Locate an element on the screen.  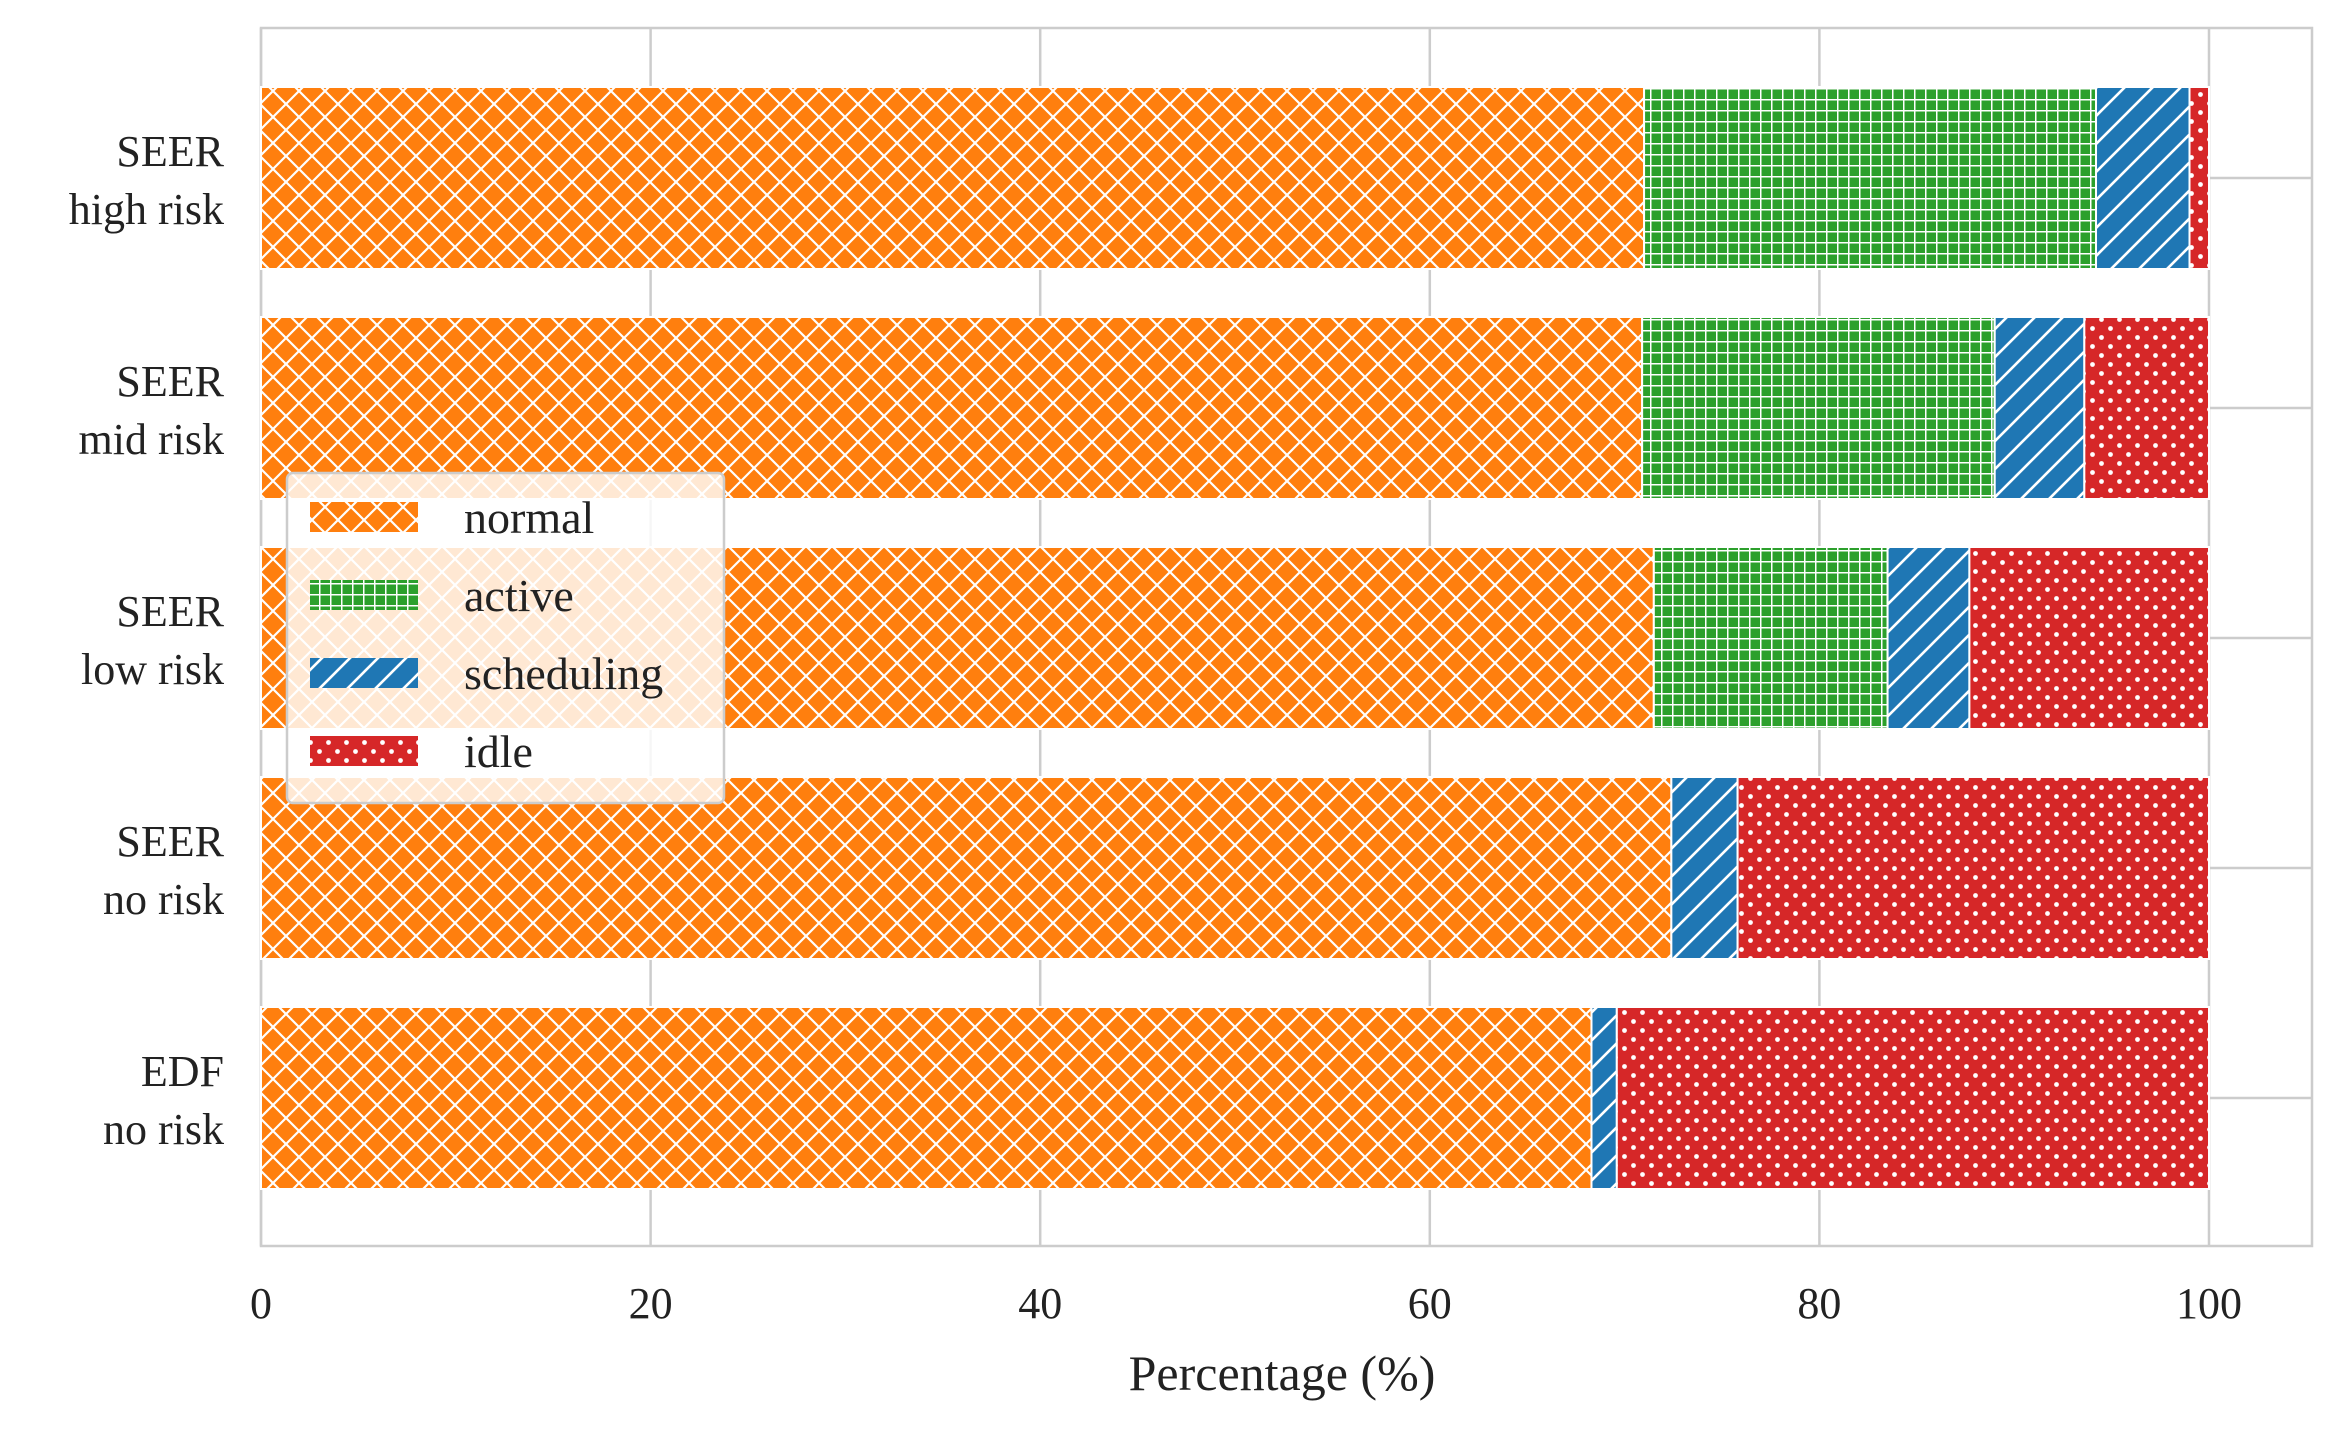
x-tick-label: 60 is located at coordinates (1430, 1303).